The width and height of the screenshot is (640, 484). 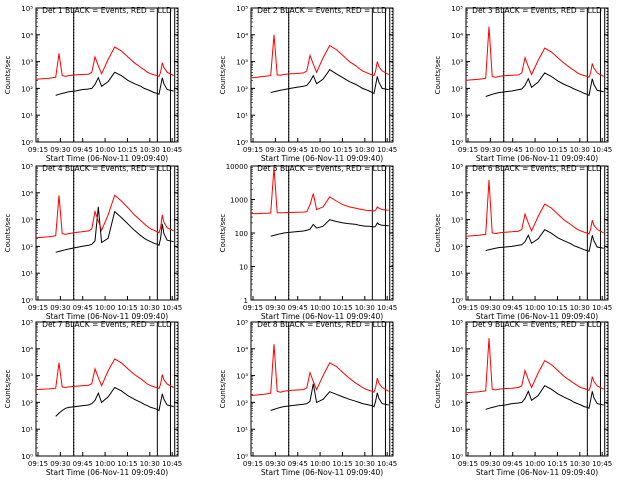 What do you see at coordinates (537, 168) in the screenshot?
I see `panel-title: Det 6 BLACK = Events, RED = LLD` at bounding box center [537, 168].